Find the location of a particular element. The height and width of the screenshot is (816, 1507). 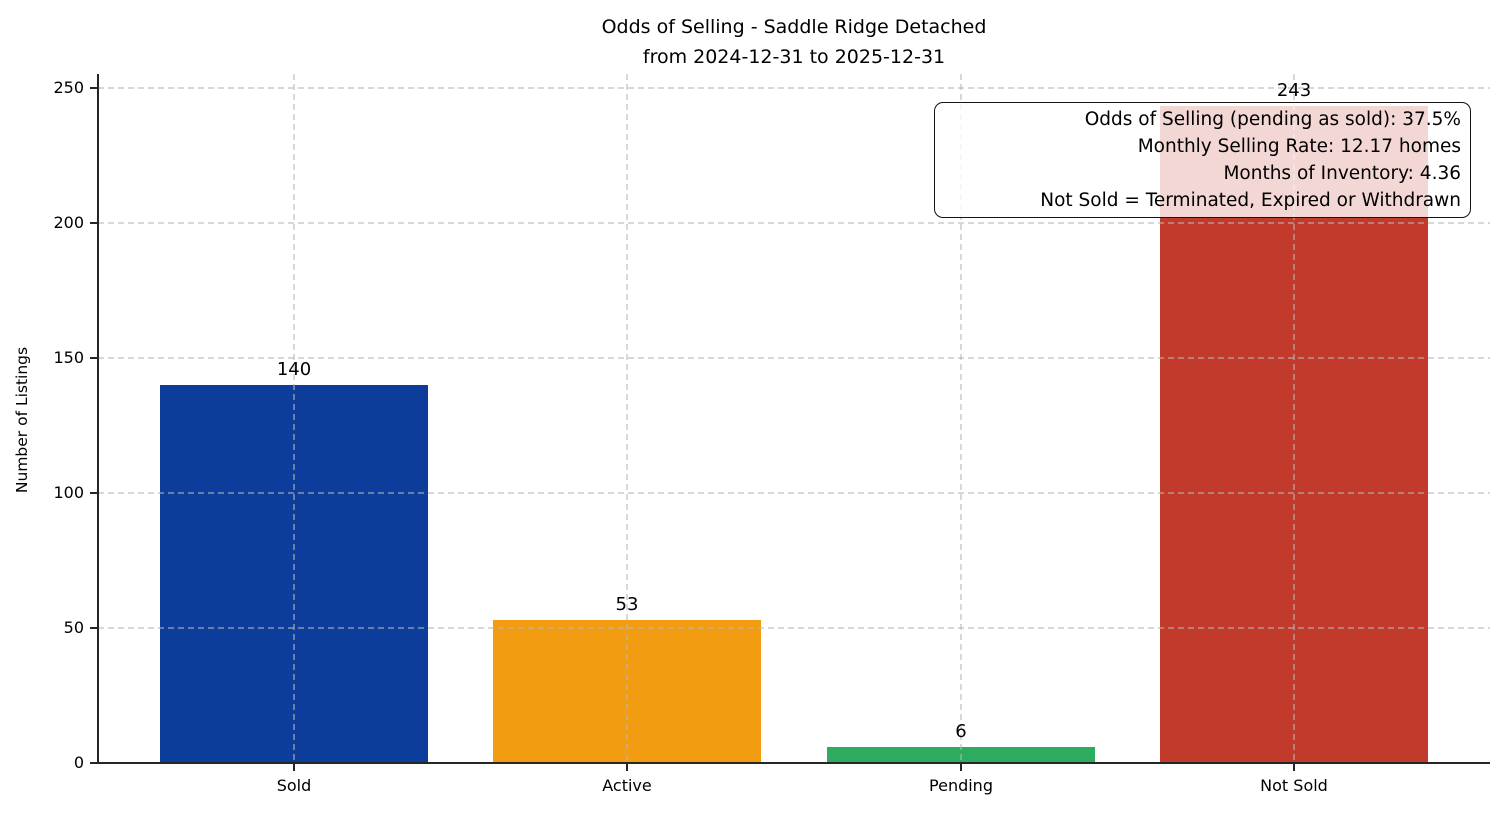

y-axis-spine is located at coordinates (98, 419).